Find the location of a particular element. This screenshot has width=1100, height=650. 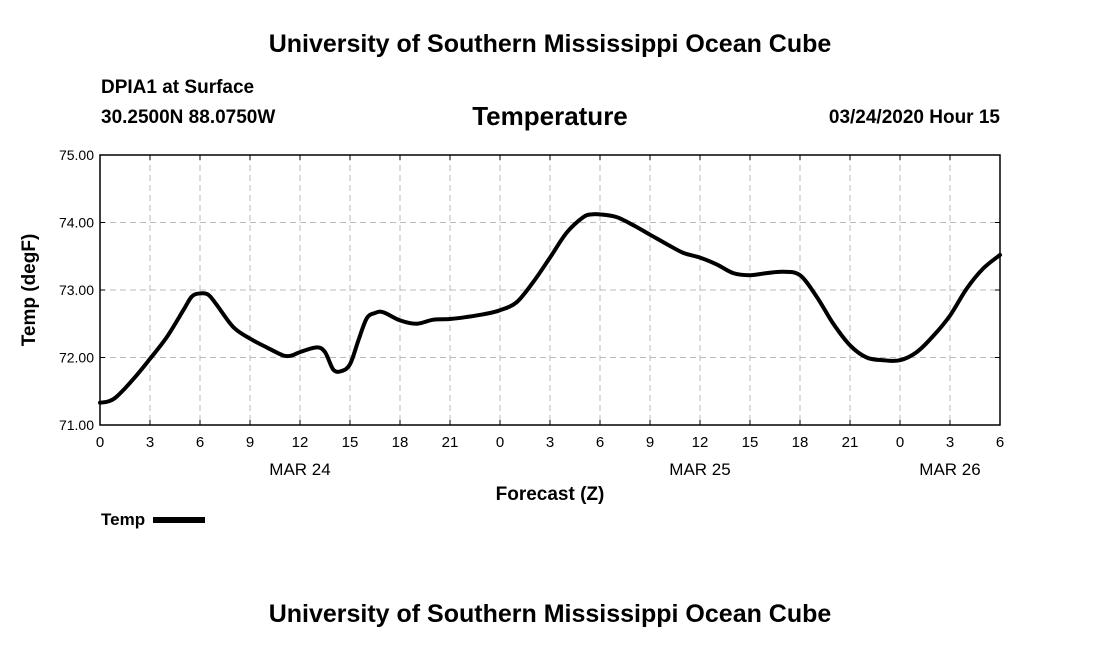

legend: Temp is located at coordinates (153, 520).